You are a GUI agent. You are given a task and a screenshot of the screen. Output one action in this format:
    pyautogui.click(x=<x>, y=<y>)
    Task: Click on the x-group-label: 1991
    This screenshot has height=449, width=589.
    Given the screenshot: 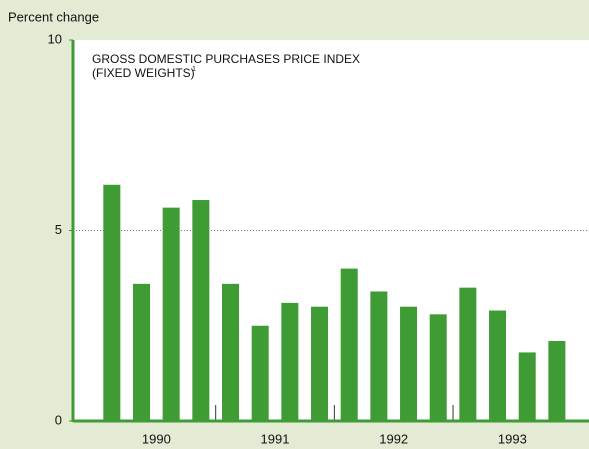 What is the action you would take?
    pyautogui.click(x=275, y=438)
    